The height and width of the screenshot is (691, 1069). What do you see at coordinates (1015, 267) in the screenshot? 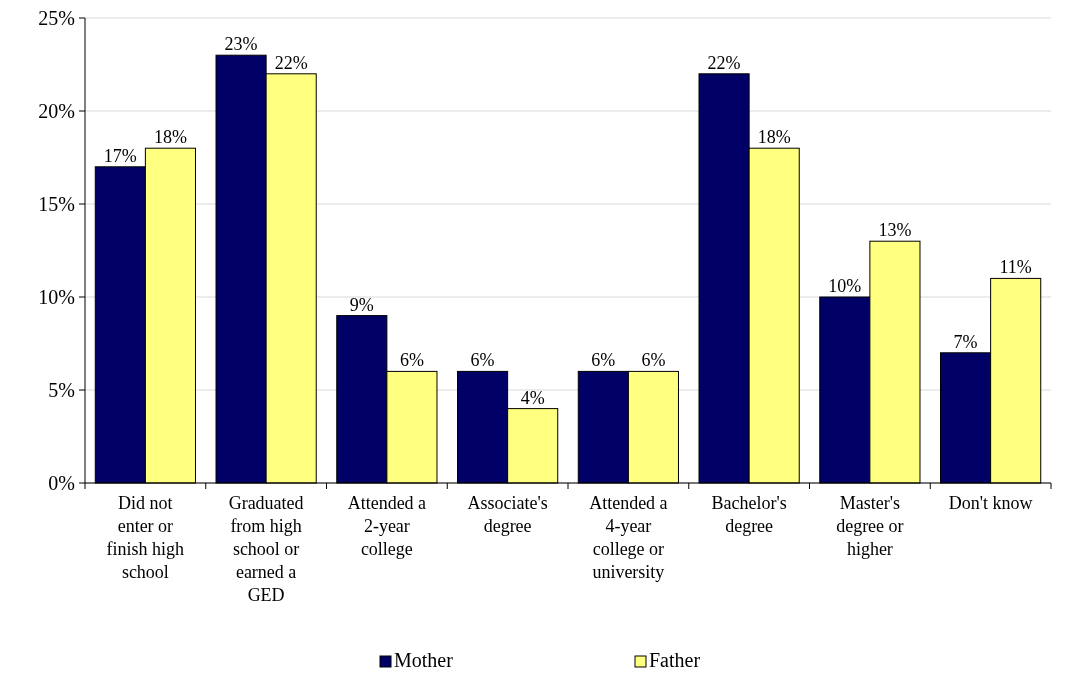
I see `data-label: 11%` at bounding box center [1015, 267].